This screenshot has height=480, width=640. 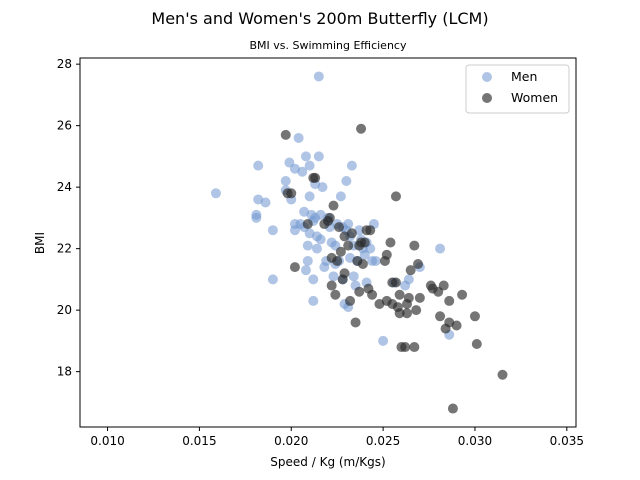 I want to click on x-tick-label: 0.035, so click(x=567, y=441).